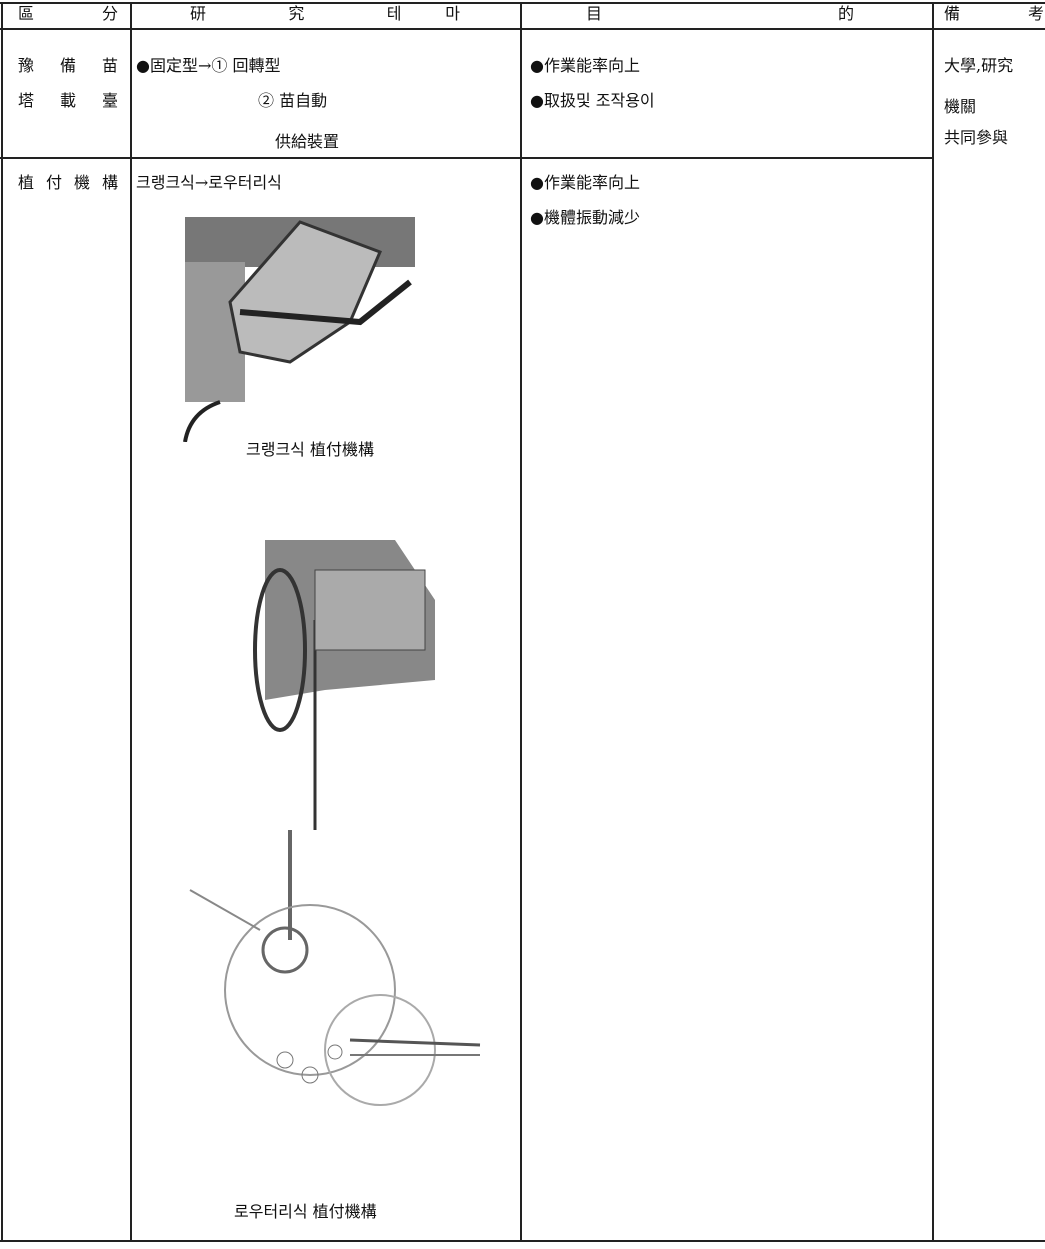 The height and width of the screenshot is (1249, 1045). What do you see at coordinates (307, 141) in the screenshot?
I see `research: 供給裝置` at bounding box center [307, 141].